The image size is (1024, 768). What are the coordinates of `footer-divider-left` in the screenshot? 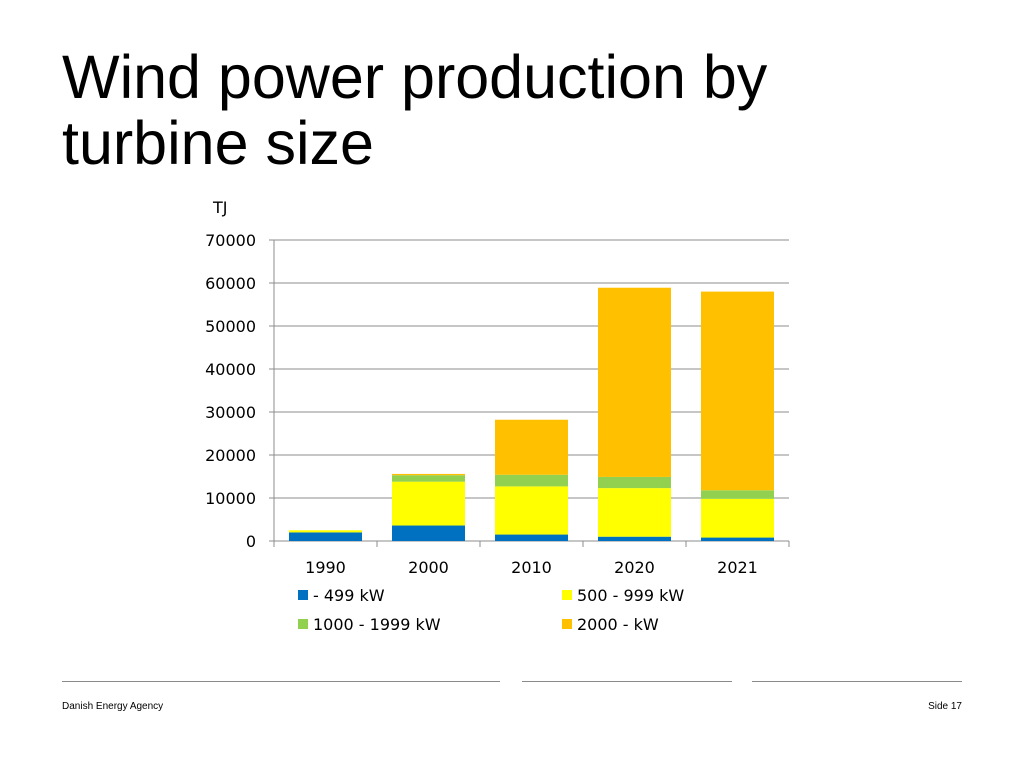 It's located at (281, 681).